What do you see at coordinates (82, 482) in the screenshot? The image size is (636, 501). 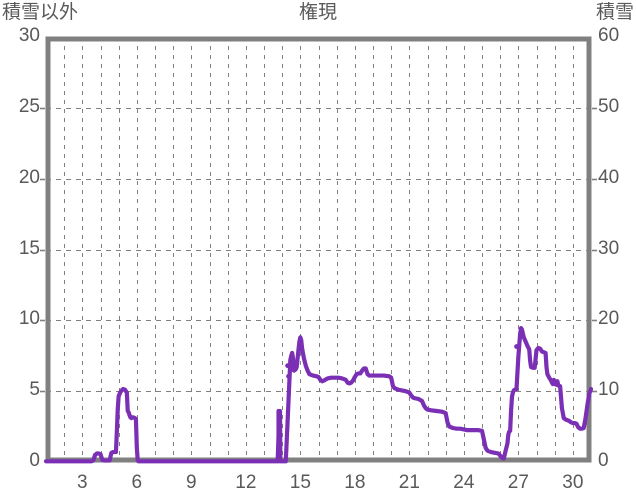 I see `x-tick-3: 3` at bounding box center [82, 482].